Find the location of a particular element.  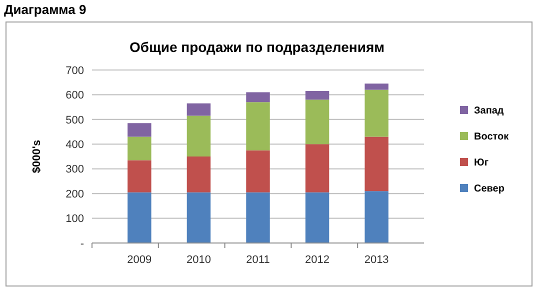

legend-label: Восток is located at coordinates (492, 137).